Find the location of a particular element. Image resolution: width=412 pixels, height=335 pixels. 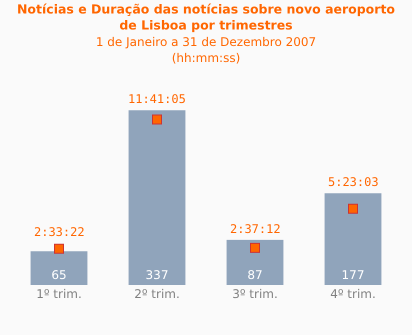

data-label: 5:23:03 is located at coordinates (353, 182).